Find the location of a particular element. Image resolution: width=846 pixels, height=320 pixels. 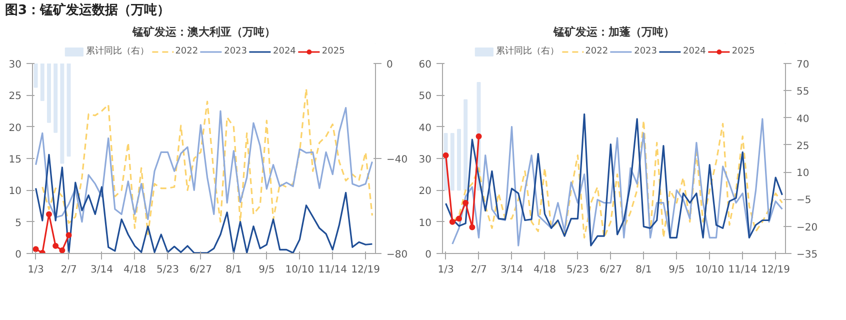

y2-tick-label: −80 is located at coordinates (397, 255).